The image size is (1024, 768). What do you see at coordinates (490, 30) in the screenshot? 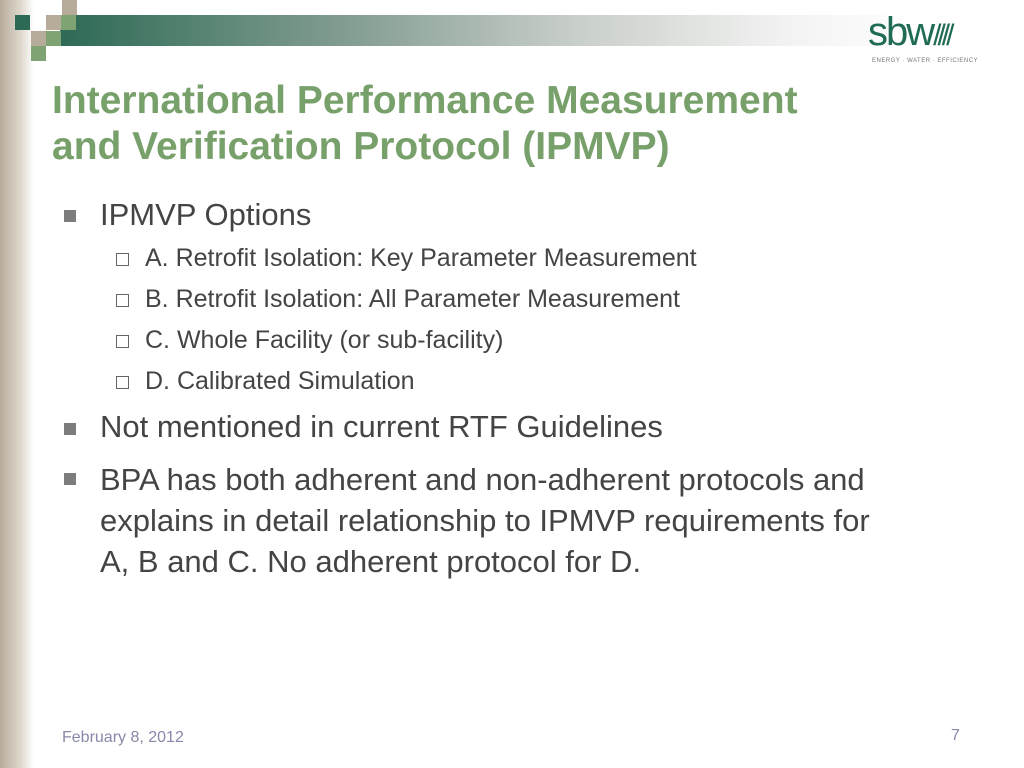
I see `header-gradient-bar` at bounding box center [490, 30].